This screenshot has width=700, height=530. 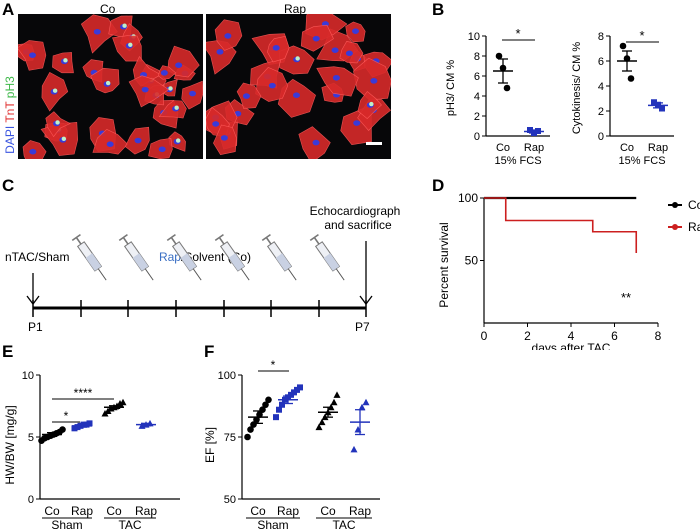 I want to click on f-sham-rap-point, so click(x=282, y=404).